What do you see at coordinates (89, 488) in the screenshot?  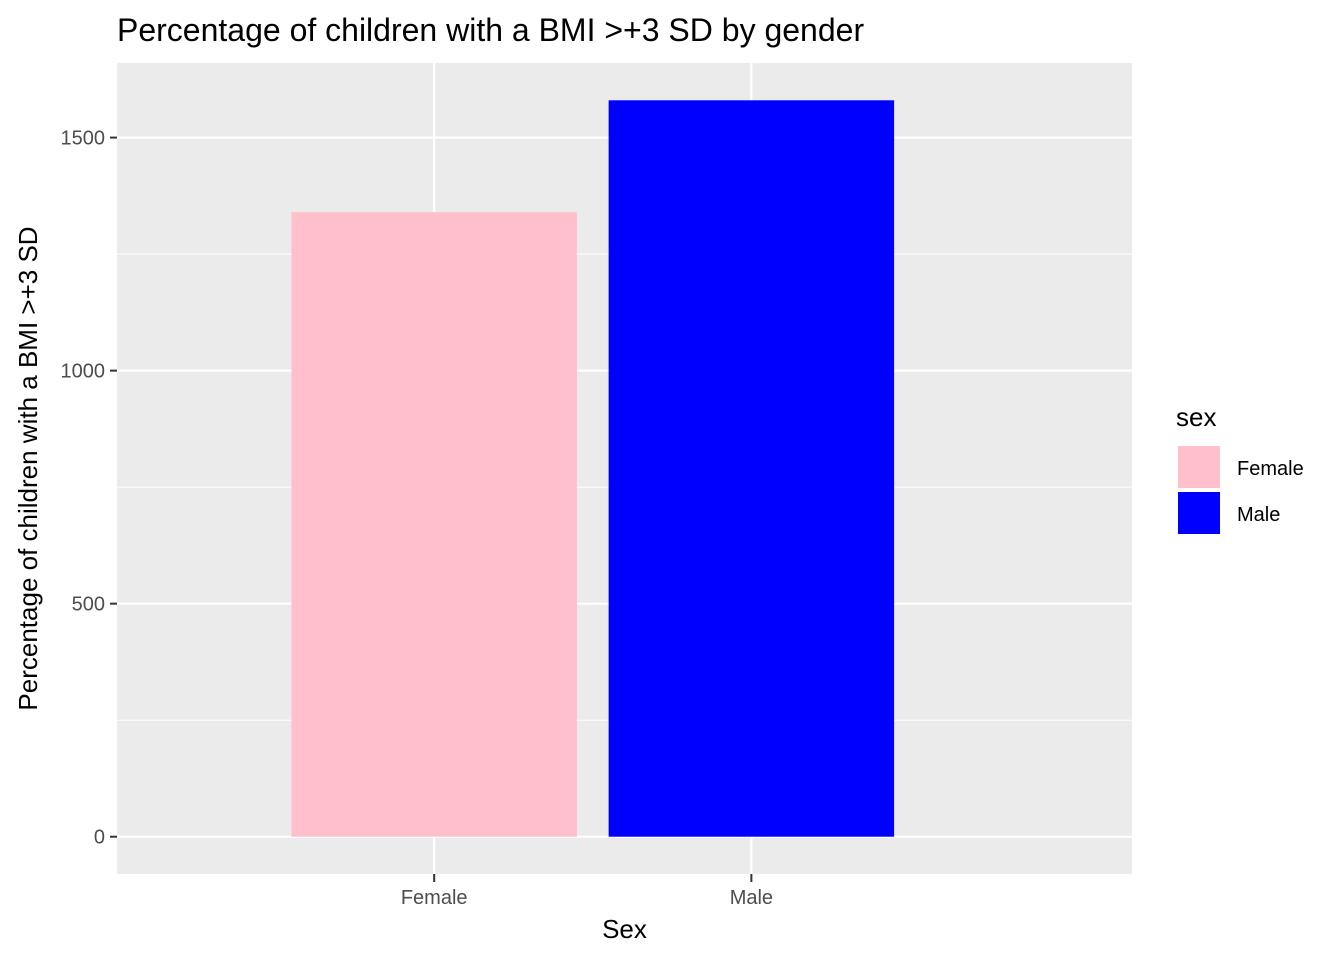 I see `y-axis: 0 500 1000 1500` at bounding box center [89, 488].